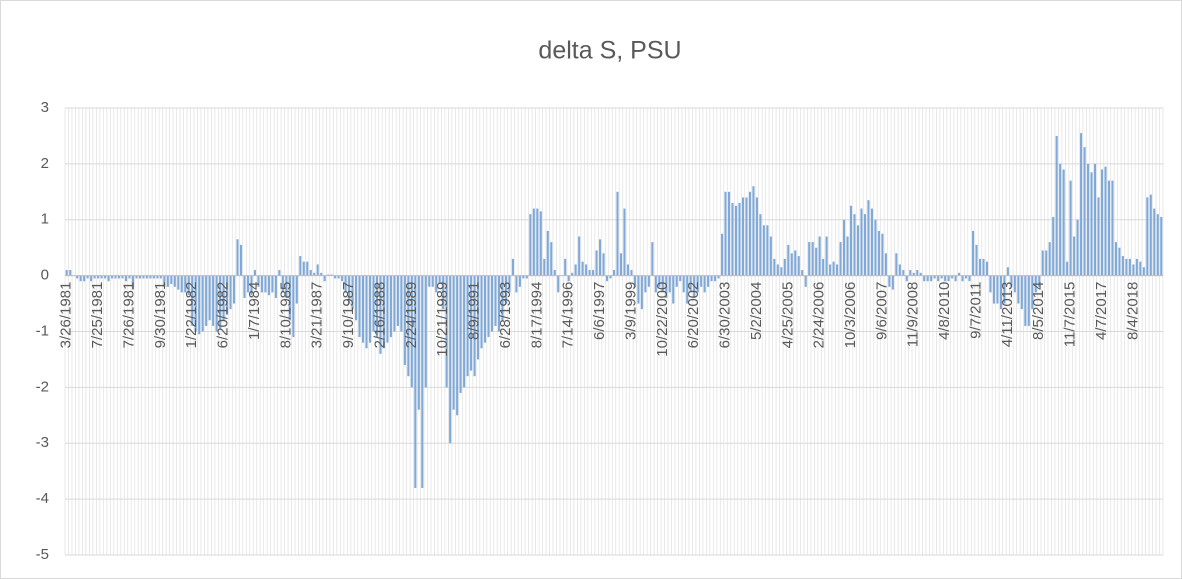  What do you see at coordinates (45, 219) in the screenshot?
I see `y-tick-label: 1` at bounding box center [45, 219].